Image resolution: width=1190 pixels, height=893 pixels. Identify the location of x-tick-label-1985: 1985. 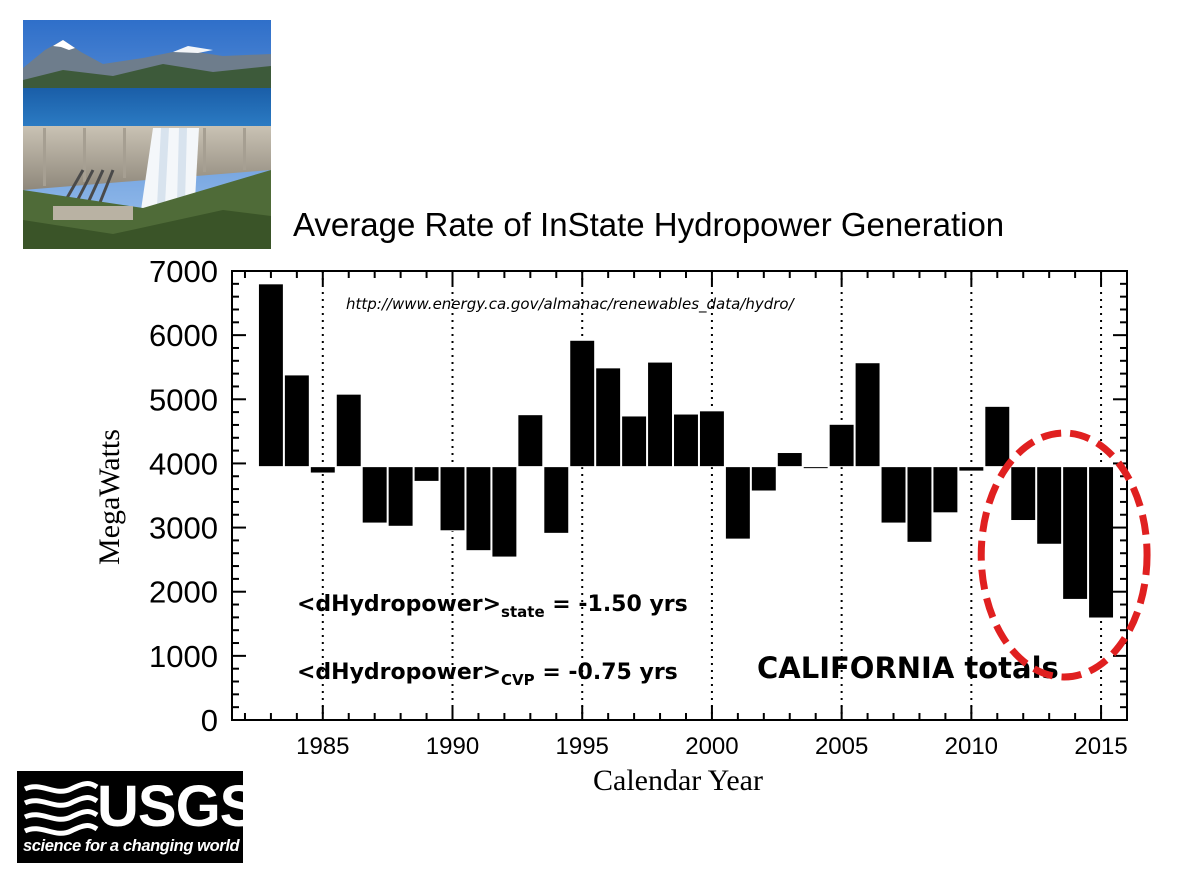
(322, 746).